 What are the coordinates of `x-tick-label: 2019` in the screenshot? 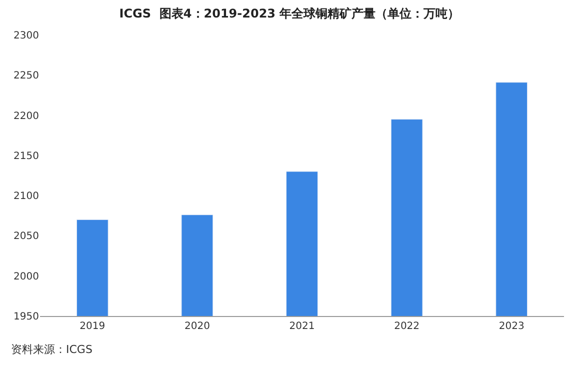 It's located at (93, 326).